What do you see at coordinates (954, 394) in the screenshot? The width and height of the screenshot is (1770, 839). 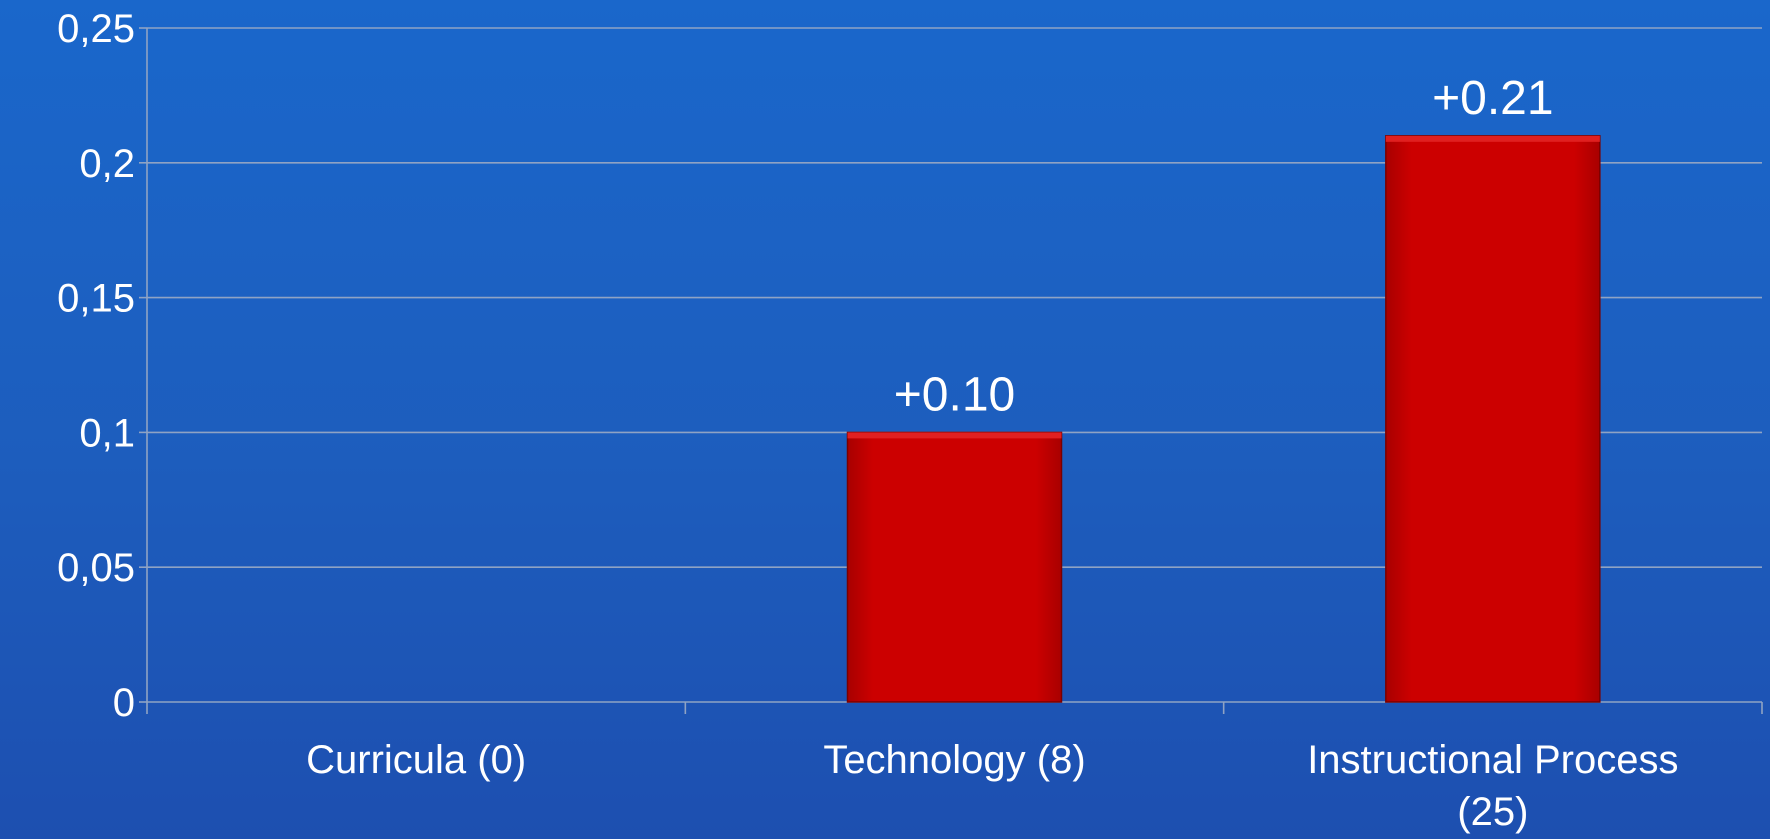 I see `data-label: +0.10` at bounding box center [954, 394].